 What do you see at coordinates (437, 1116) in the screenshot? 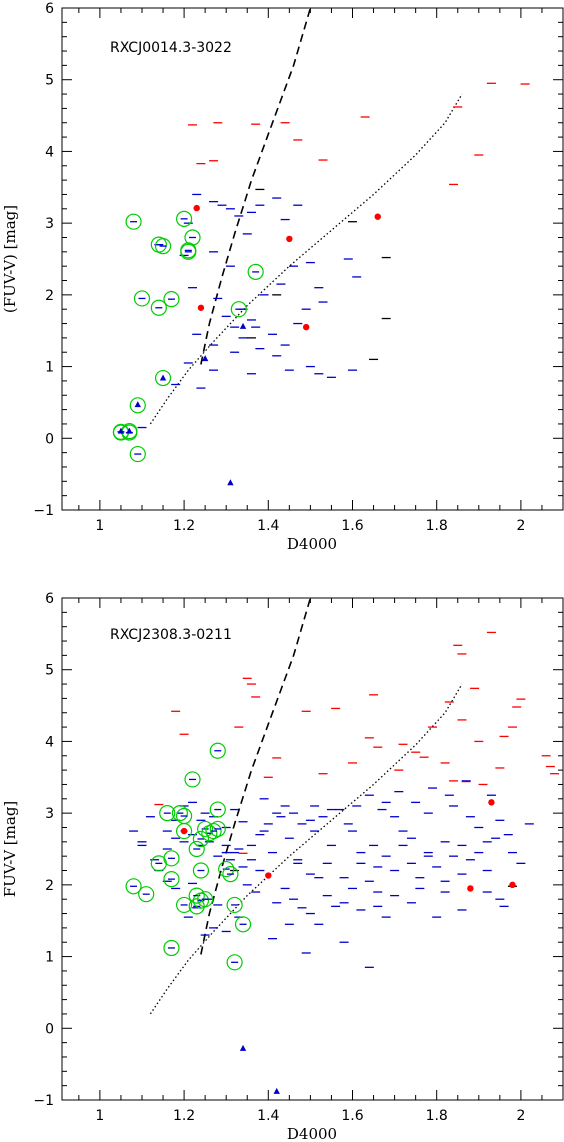
I see `x-tick-label: 1.8` at bounding box center [437, 1116].